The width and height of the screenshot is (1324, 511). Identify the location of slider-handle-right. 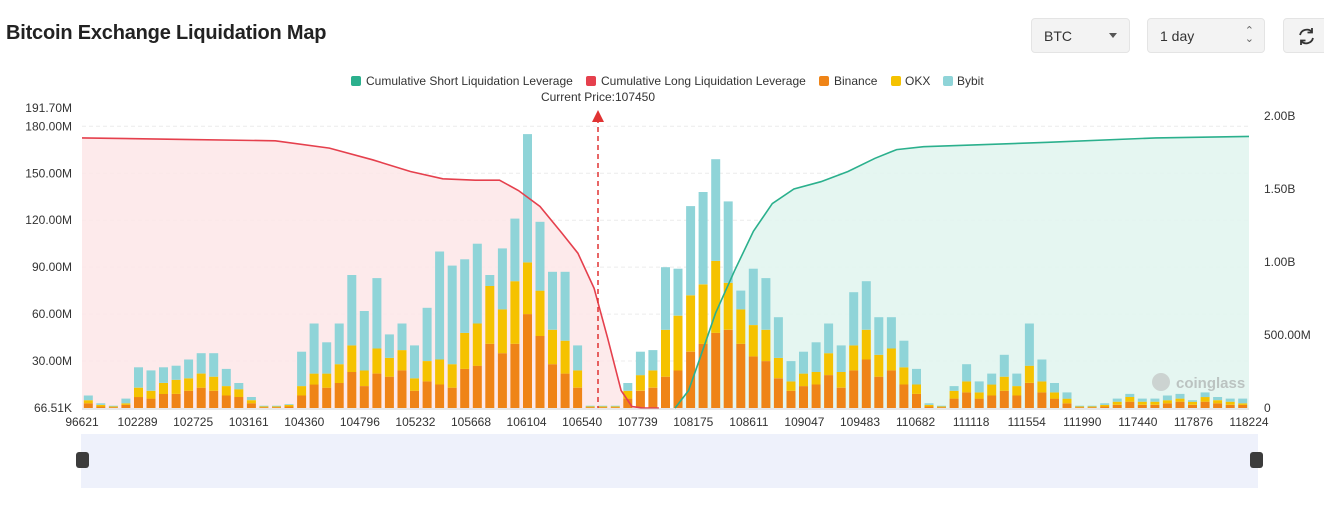
(1256, 460).